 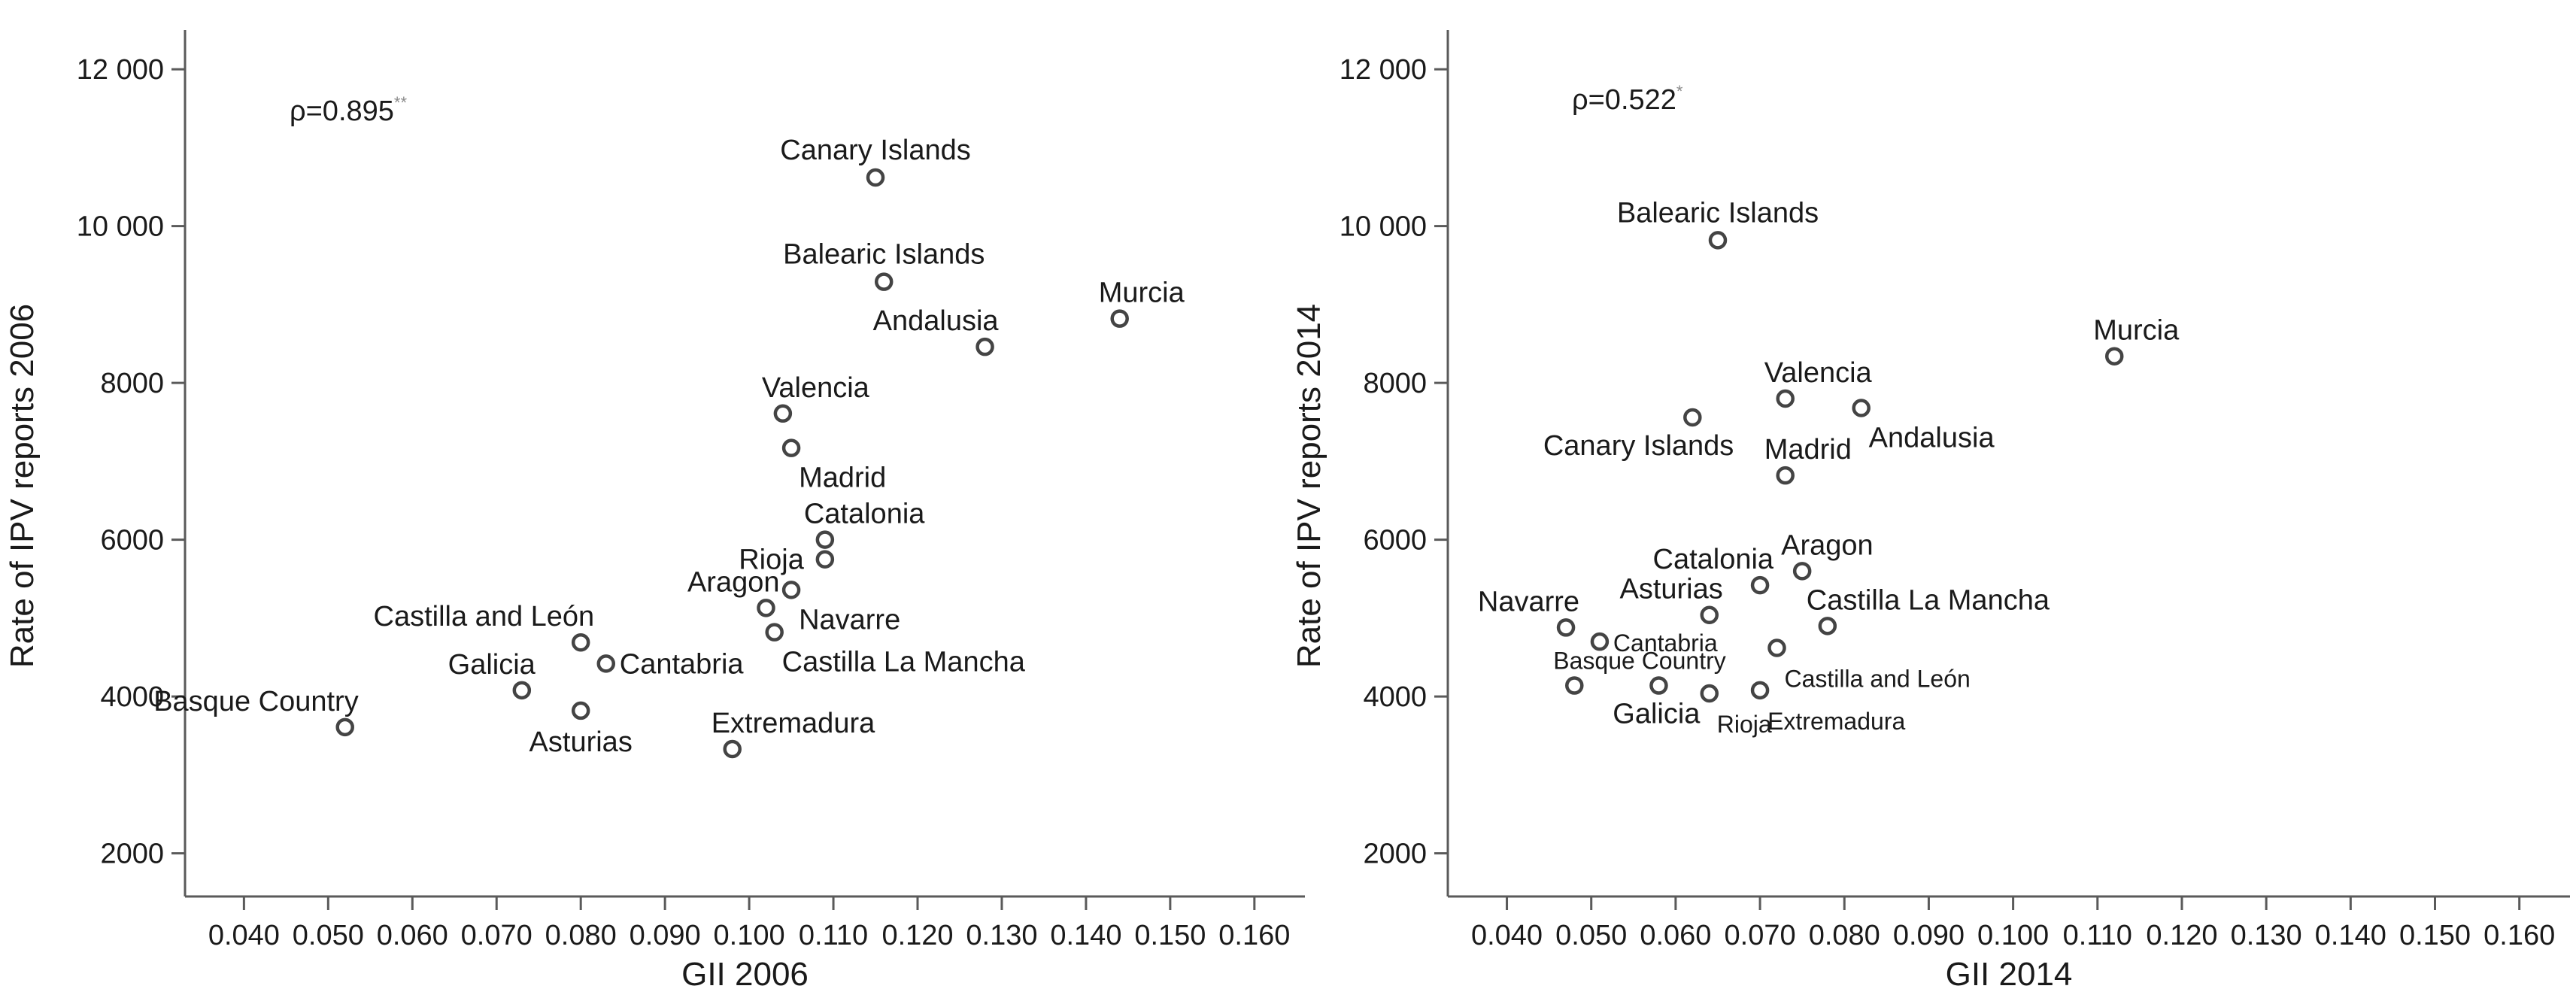 What do you see at coordinates (1665, 643) in the screenshot?
I see `data-point-label: Cantabria` at bounding box center [1665, 643].